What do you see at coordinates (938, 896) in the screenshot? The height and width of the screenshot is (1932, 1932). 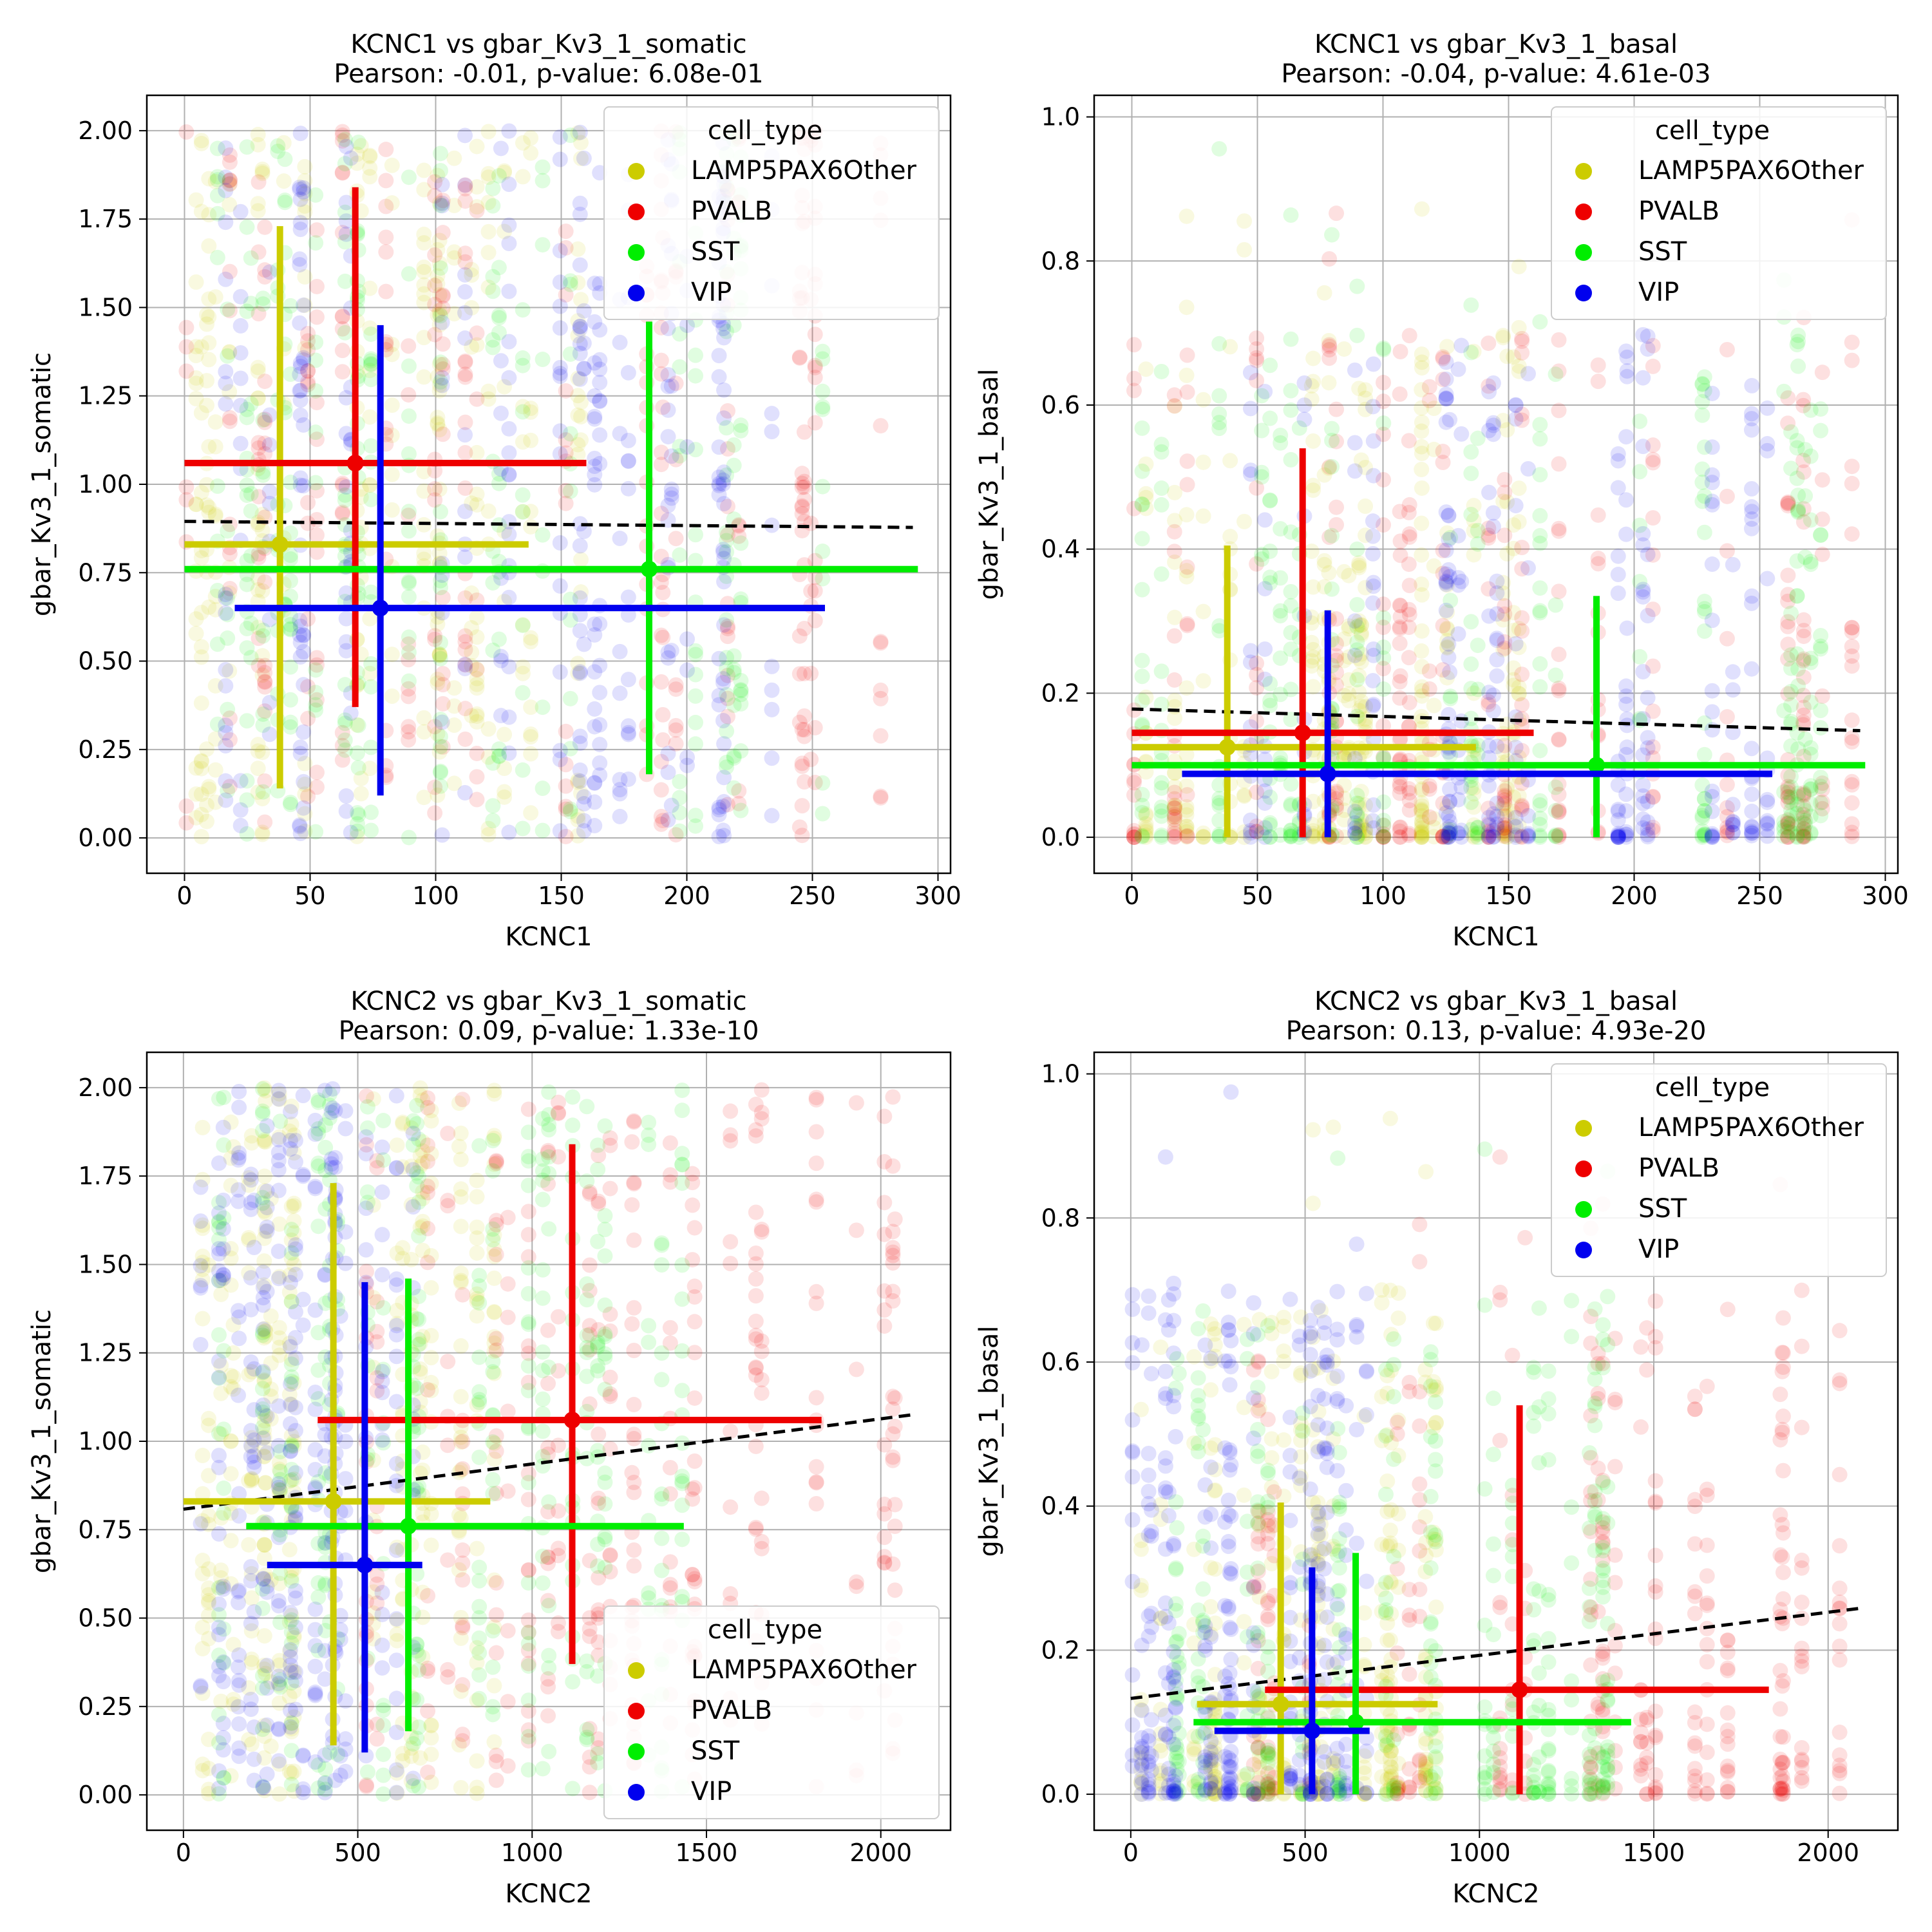 I see `x-tick-label: 300` at bounding box center [938, 896].